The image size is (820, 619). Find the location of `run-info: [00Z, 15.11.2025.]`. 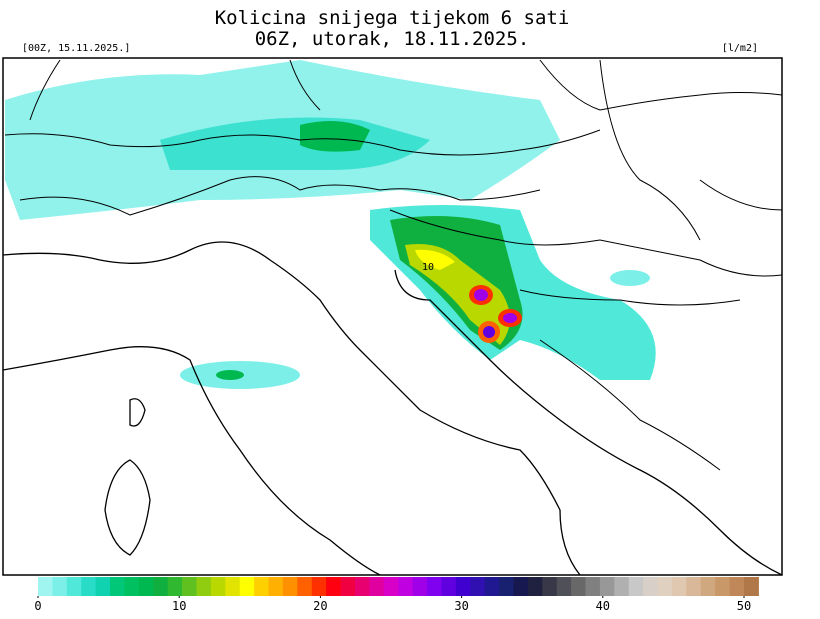

run-info: [00Z, 15.11.2025.] is located at coordinates (76, 48).